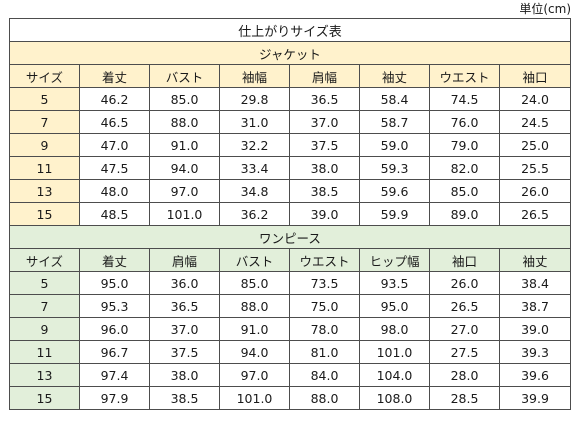 Image resolution: width=576 pixels, height=437 pixels. Describe the element at coordinates (324, 168) in the screenshot. I see `jacket-value-cell: 38.0` at that location.